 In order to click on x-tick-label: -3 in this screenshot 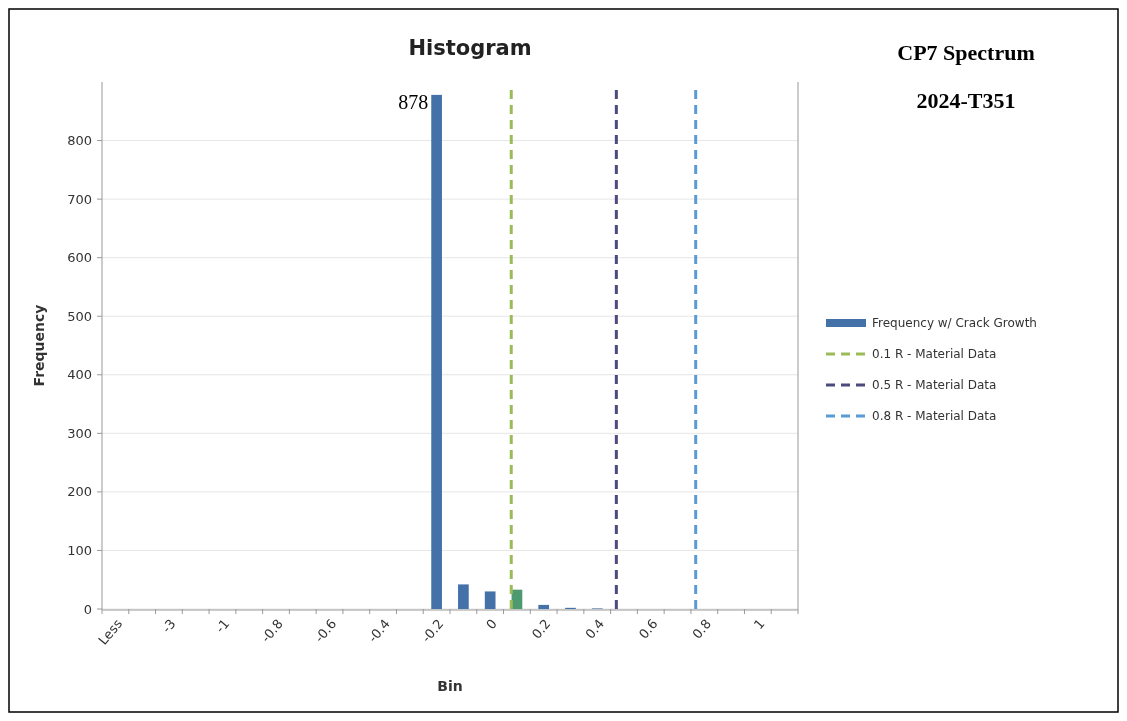, I will do `click(168, 626)`.